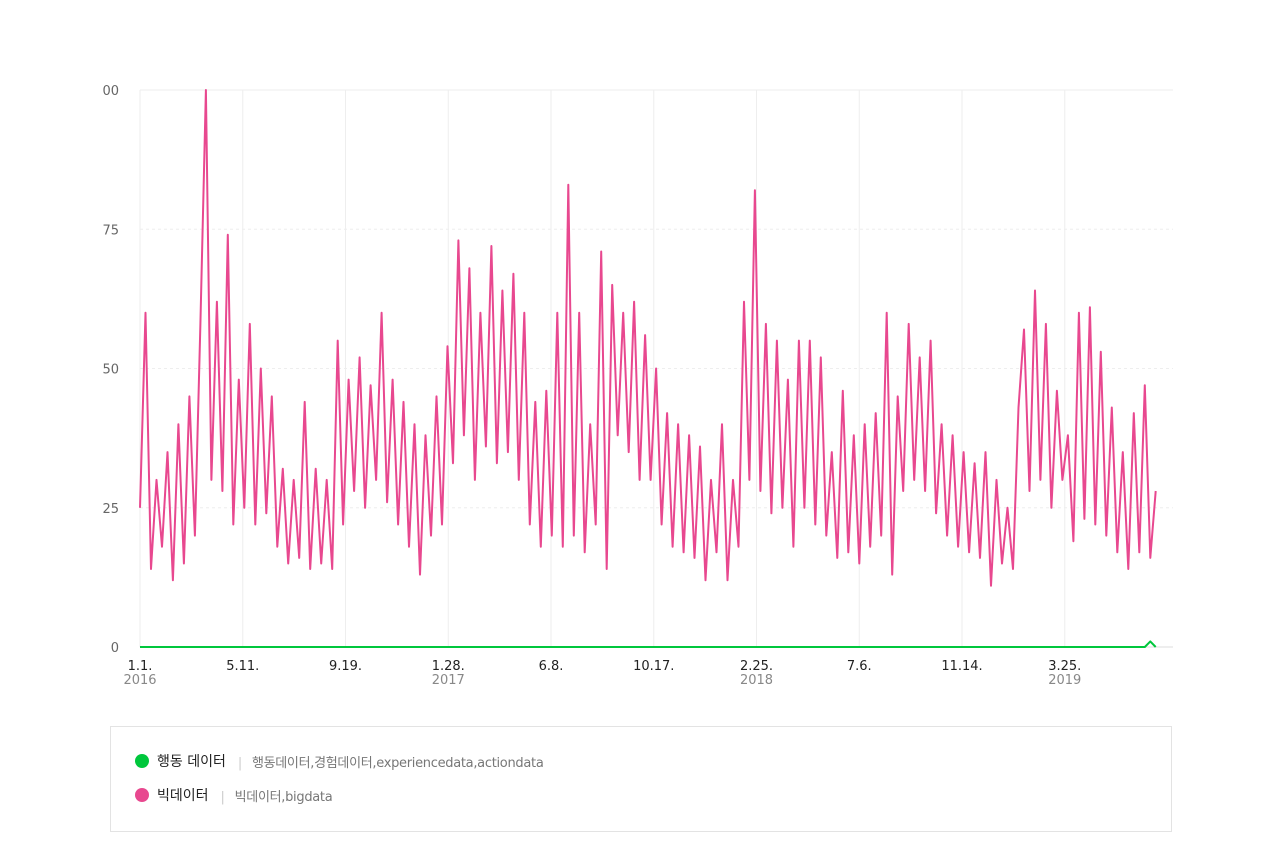  I want to click on x-tick-label: 1.1., so click(140, 666).